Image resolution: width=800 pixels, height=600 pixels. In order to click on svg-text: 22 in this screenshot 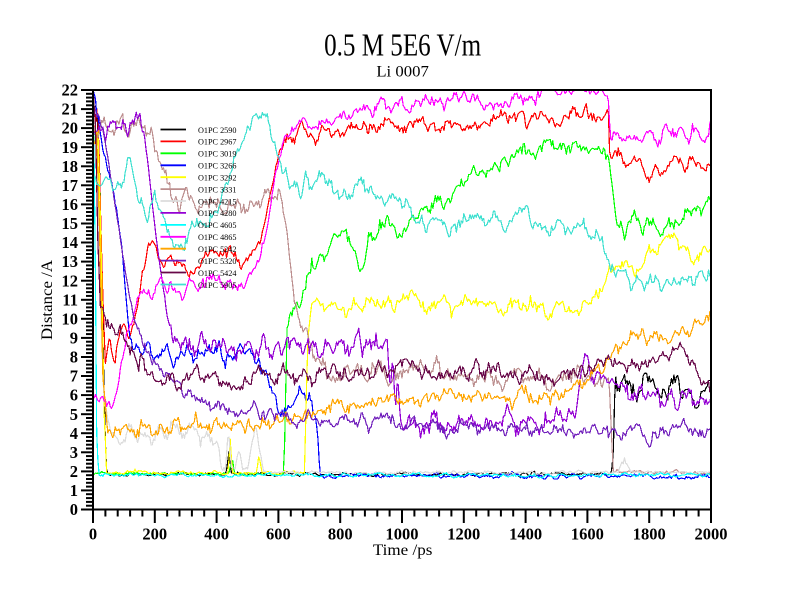, I will do `click(70, 90)`.